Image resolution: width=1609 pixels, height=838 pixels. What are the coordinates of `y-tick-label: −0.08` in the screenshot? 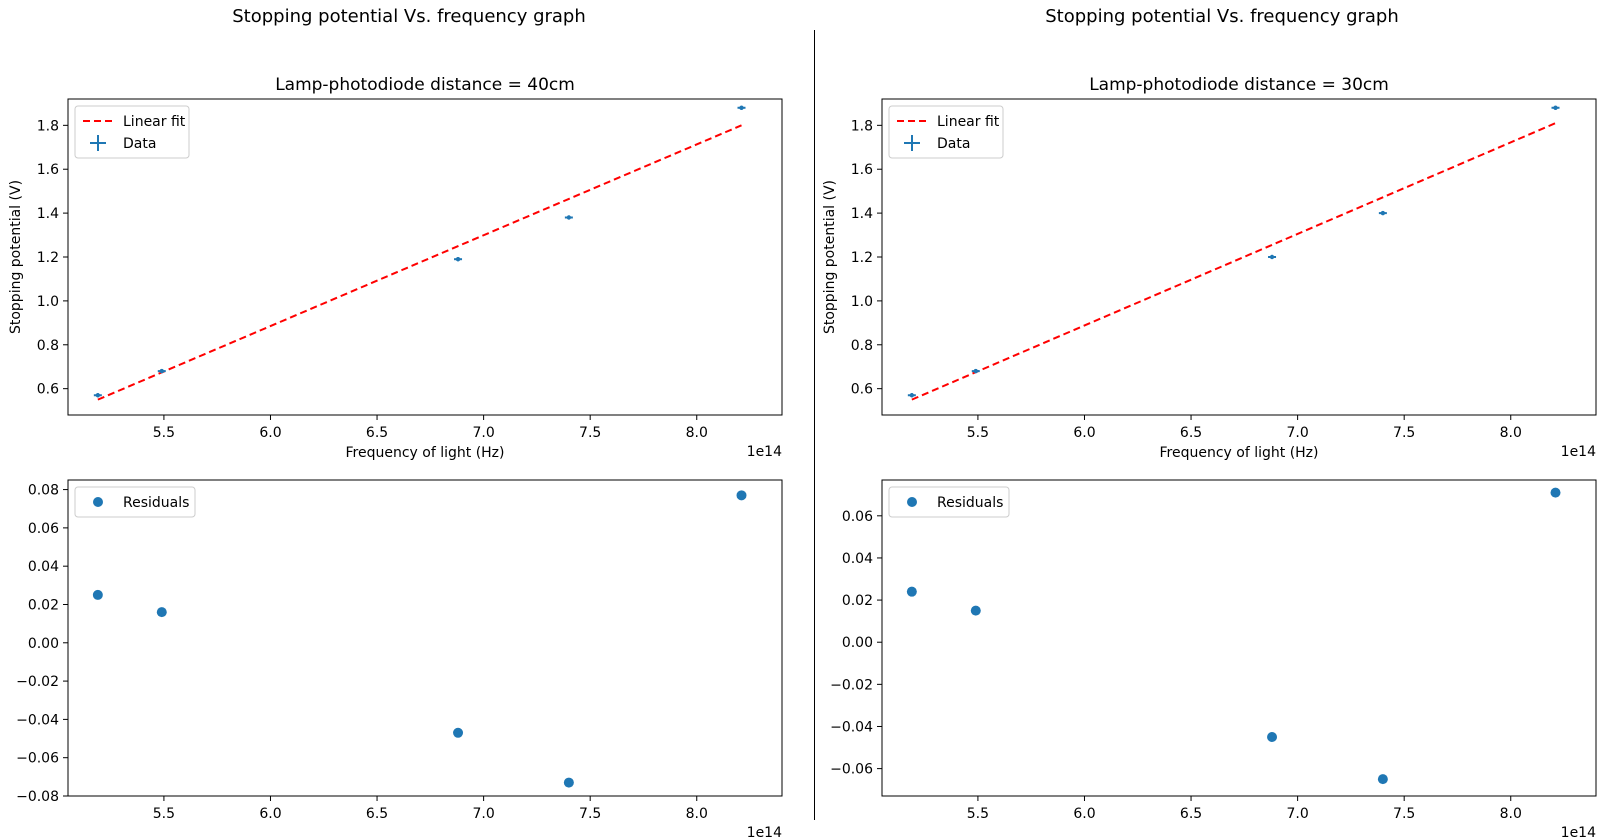 It's located at (37, 797).